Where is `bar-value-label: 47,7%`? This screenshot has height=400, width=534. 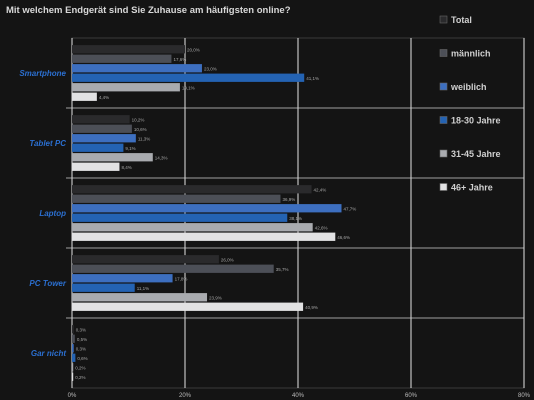
bar-value-label: 47,7% is located at coordinates (350, 208).